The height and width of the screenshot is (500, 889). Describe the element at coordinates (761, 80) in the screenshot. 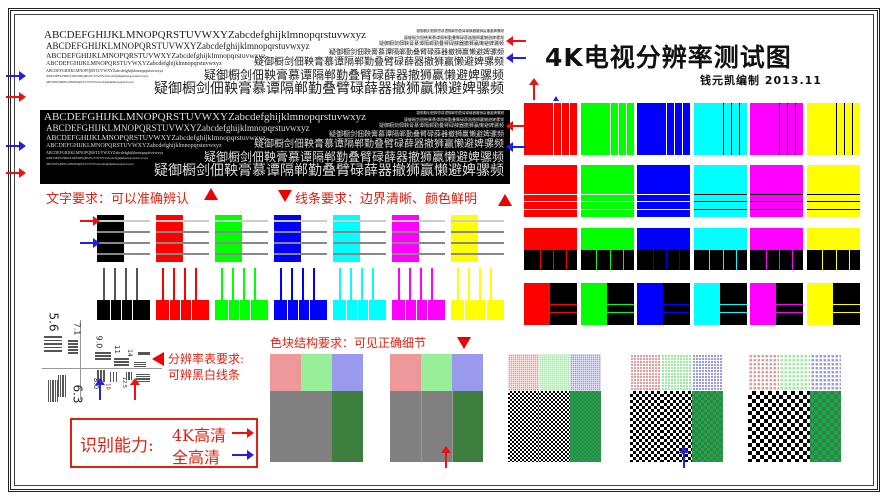

I see `author-date: 钱元凯编制 2013.11` at that location.